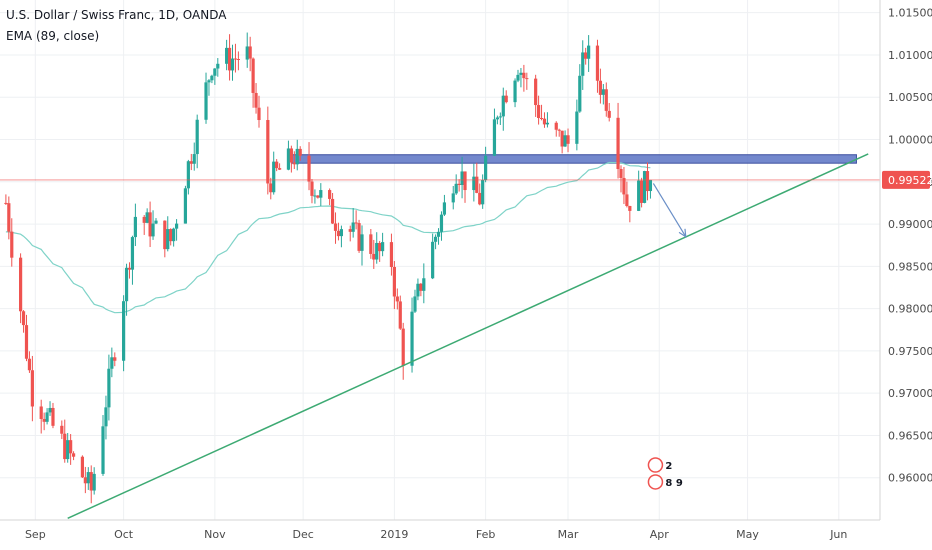 Image resolution: width=932 pixels, height=550 pixels. What do you see at coordinates (35, 534) in the screenshot?
I see `x-tick-label: Sep` at bounding box center [35, 534].